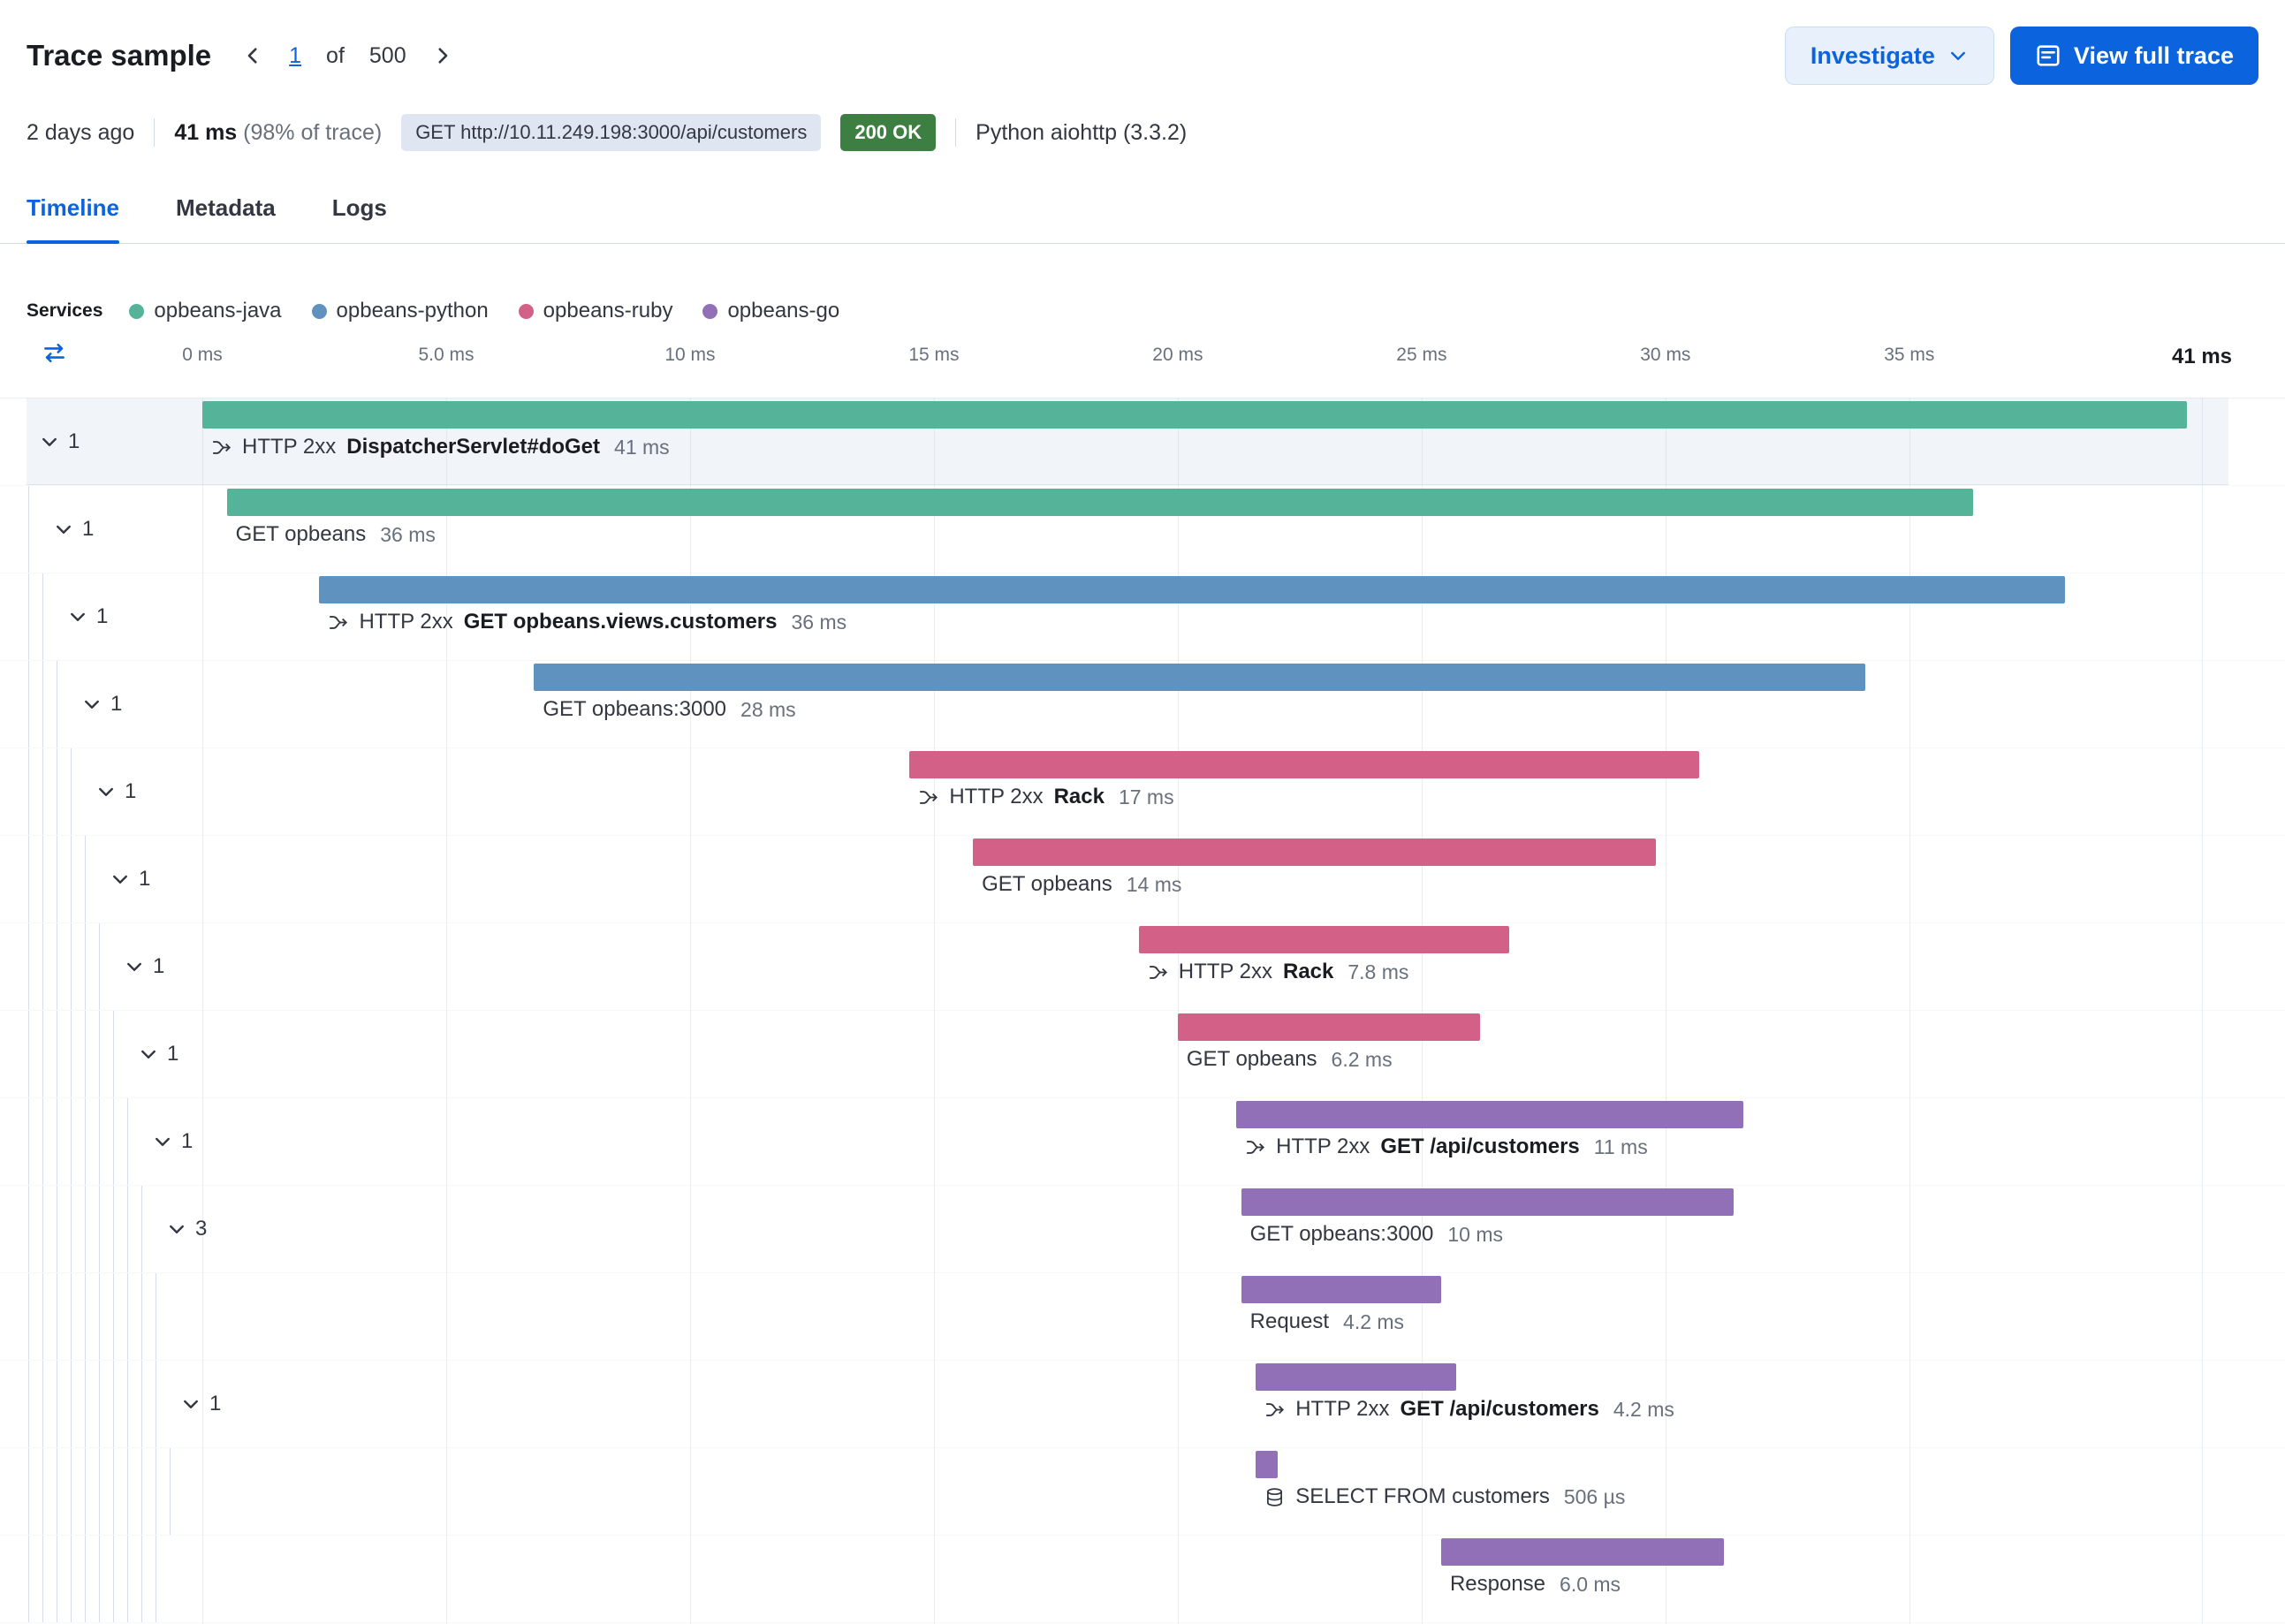  I want to click on waterfall-item-get-api-customers: 1 HTTP 2xx GET /api/customers 11 ms, so click(1142, 1142).